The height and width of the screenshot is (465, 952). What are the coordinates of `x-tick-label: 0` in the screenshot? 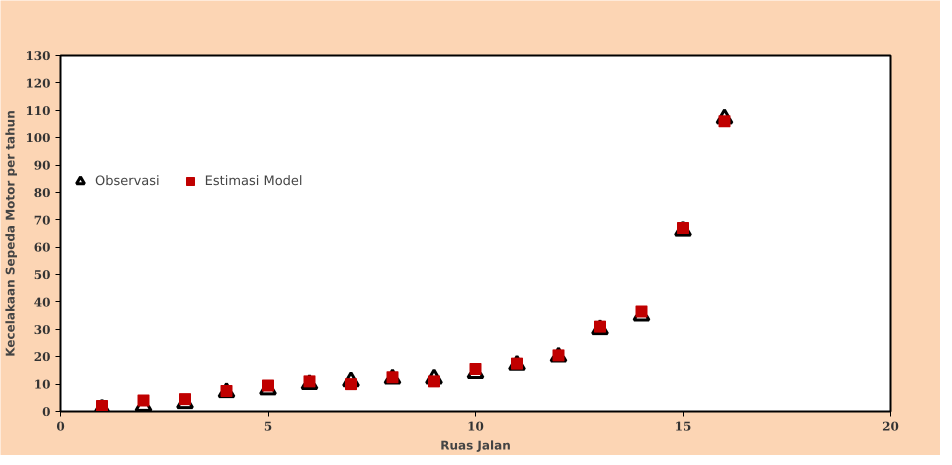 It's located at (60, 427).